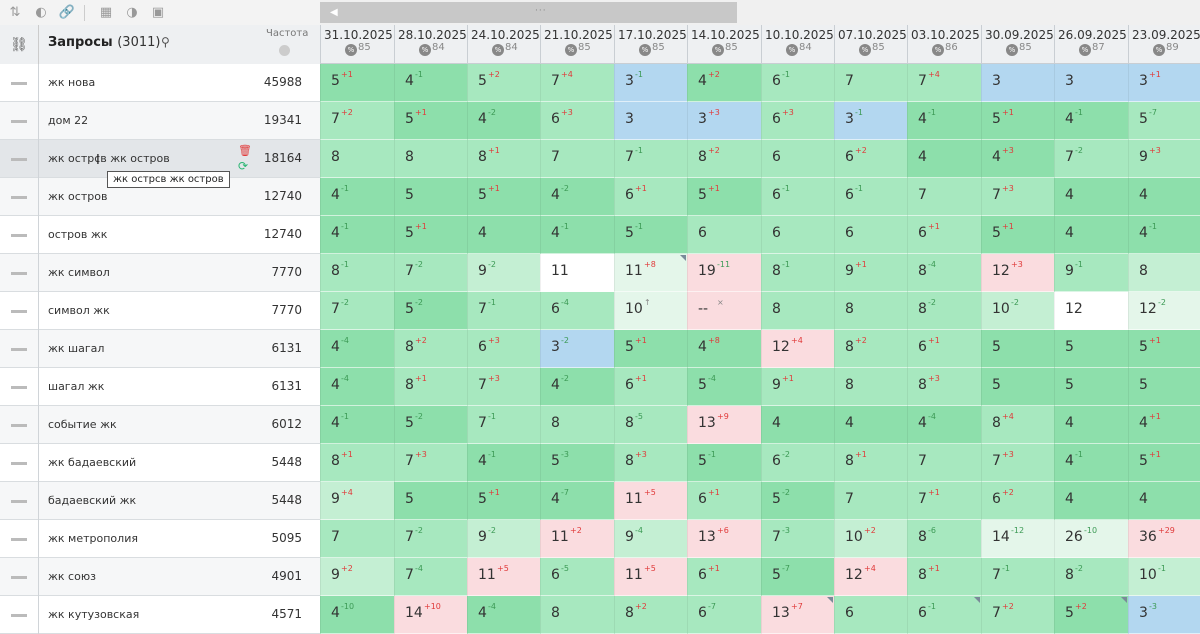  Describe the element at coordinates (1017, 311) in the screenshot. I see `position-cell: 10 -2` at that location.